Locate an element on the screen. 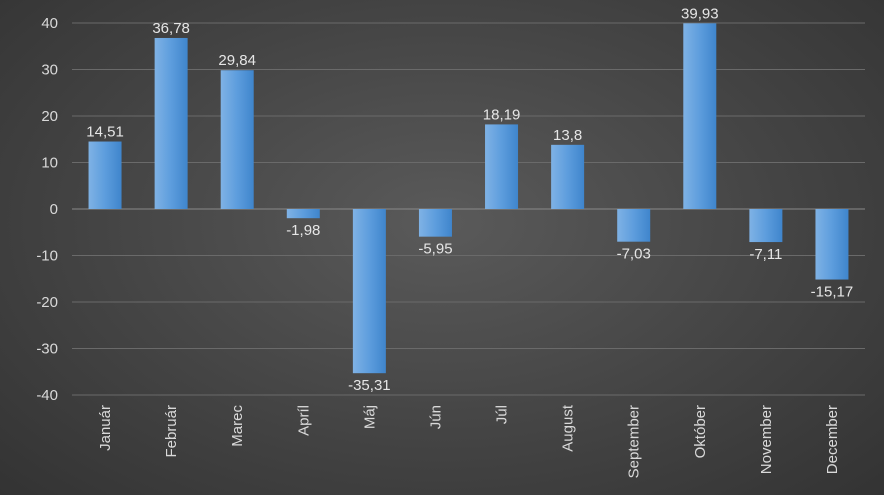 The height and width of the screenshot is (495, 884). category-label: Október is located at coordinates (700, 431).